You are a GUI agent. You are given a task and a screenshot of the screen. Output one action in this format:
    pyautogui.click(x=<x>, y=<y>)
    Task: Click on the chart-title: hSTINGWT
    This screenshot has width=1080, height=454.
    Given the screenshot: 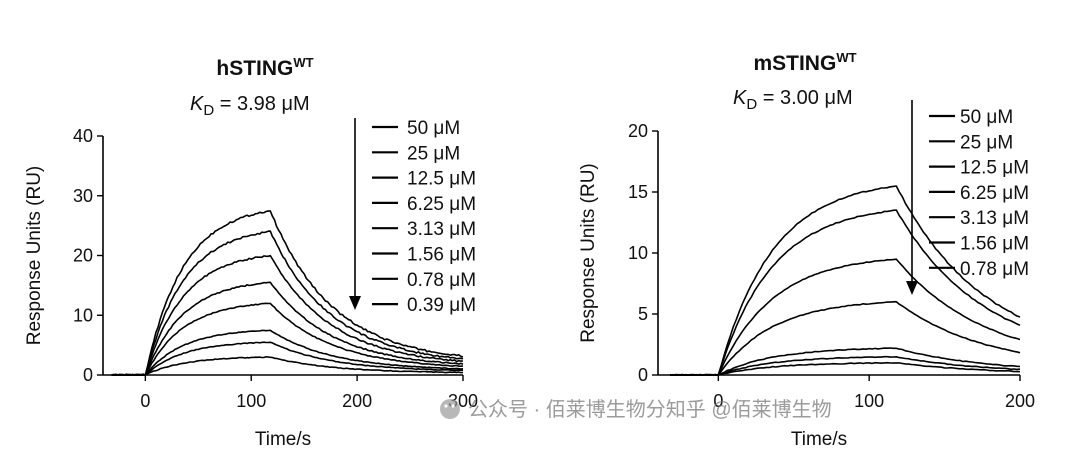 What is the action you would take?
    pyautogui.click(x=264, y=67)
    